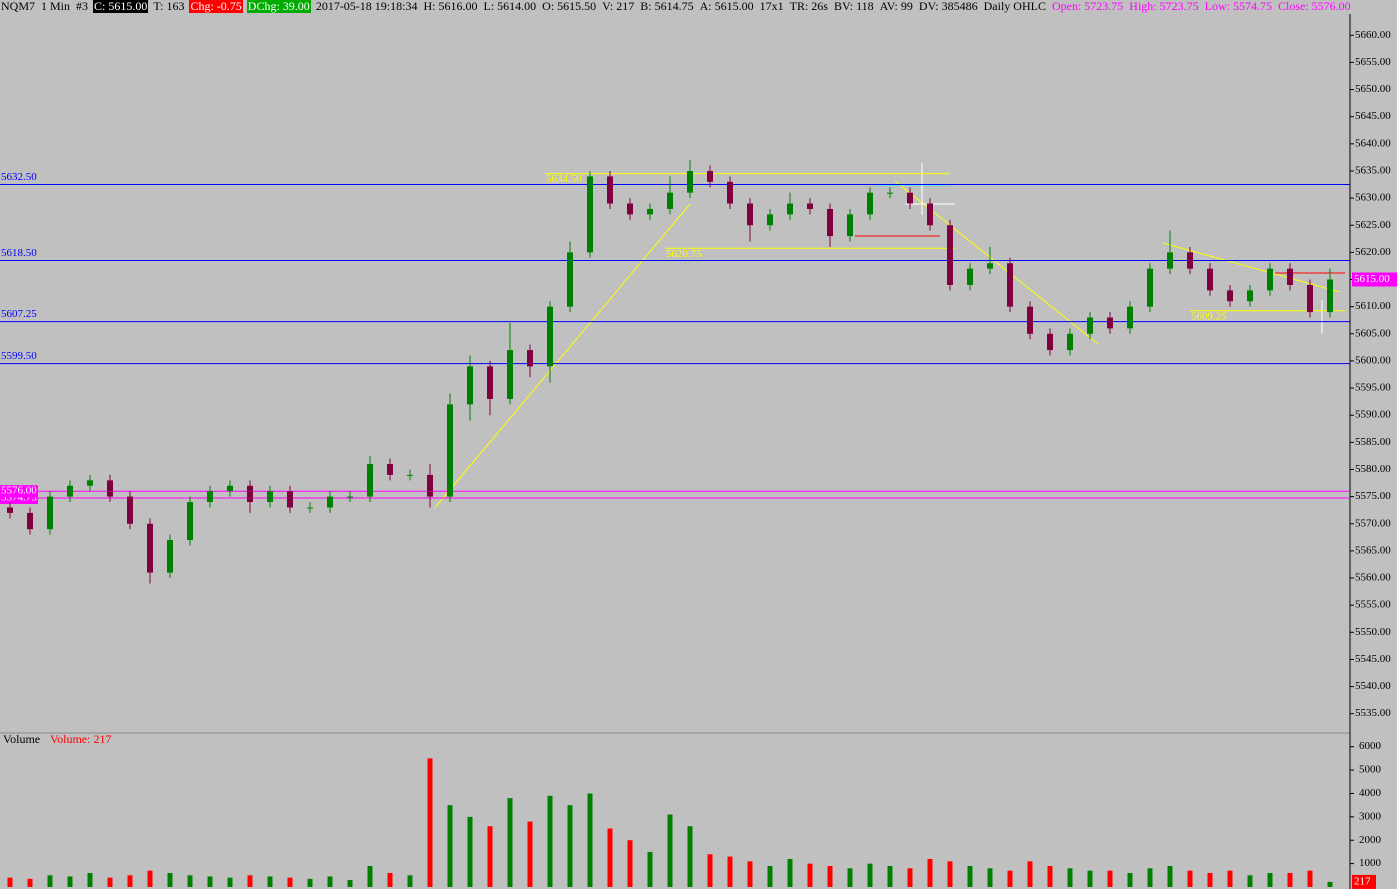 This screenshot has height=889, width=1397. Describe the element at coordinates (667, 6) in the screenshot. I see `header-item: B: 5614.75` at that location.